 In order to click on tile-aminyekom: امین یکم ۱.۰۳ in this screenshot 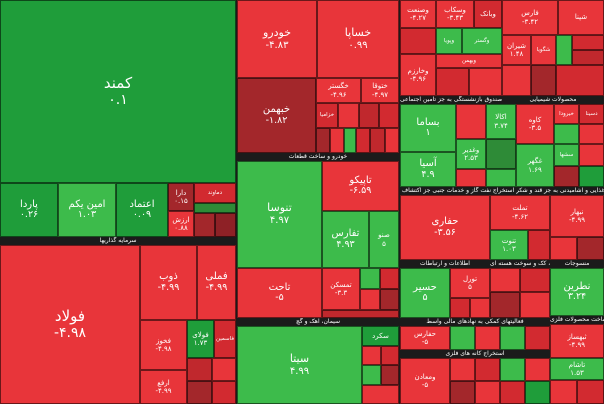, I will do `click(87, 210)`.